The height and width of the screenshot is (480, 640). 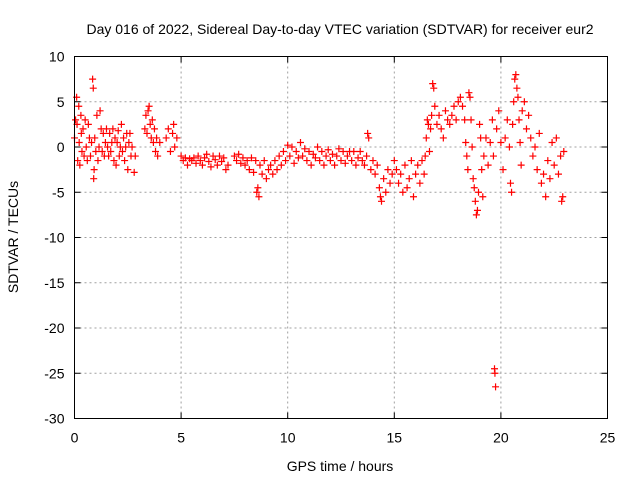 What do you see at coordinates (54, 328) in the screenshot?
I see `y-tick-label: -20` at bounding box center [54, 328].